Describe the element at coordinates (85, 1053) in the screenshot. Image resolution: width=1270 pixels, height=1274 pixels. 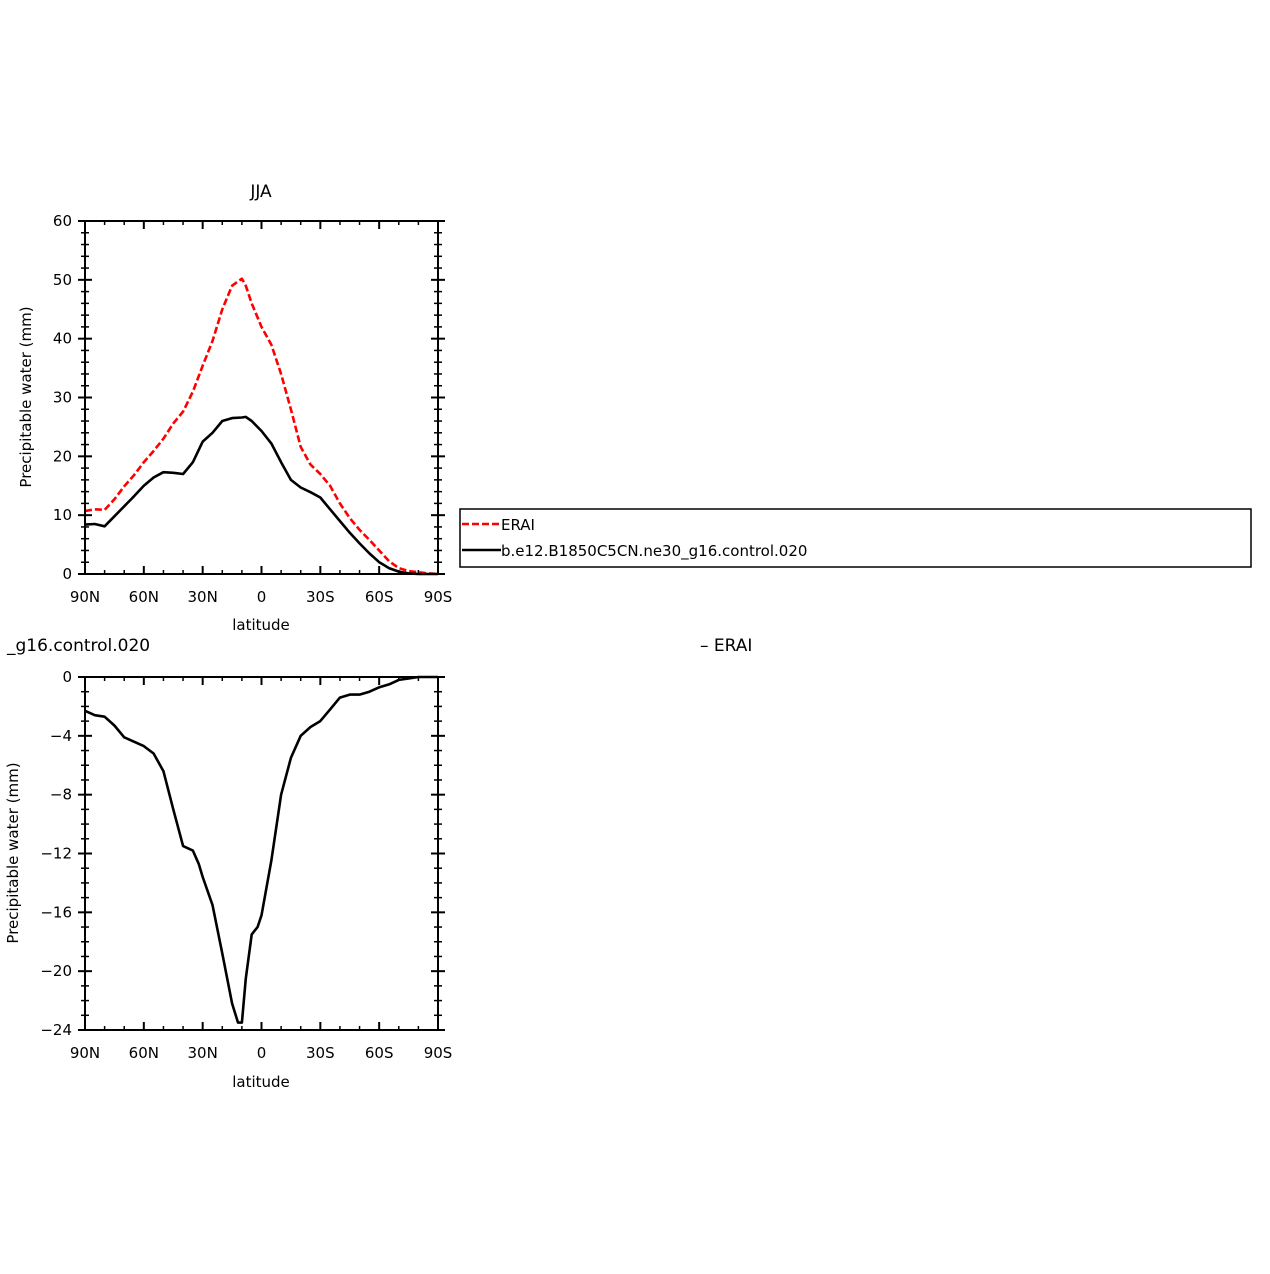
I see `bottom-x-tick-label: 90N` at that location.